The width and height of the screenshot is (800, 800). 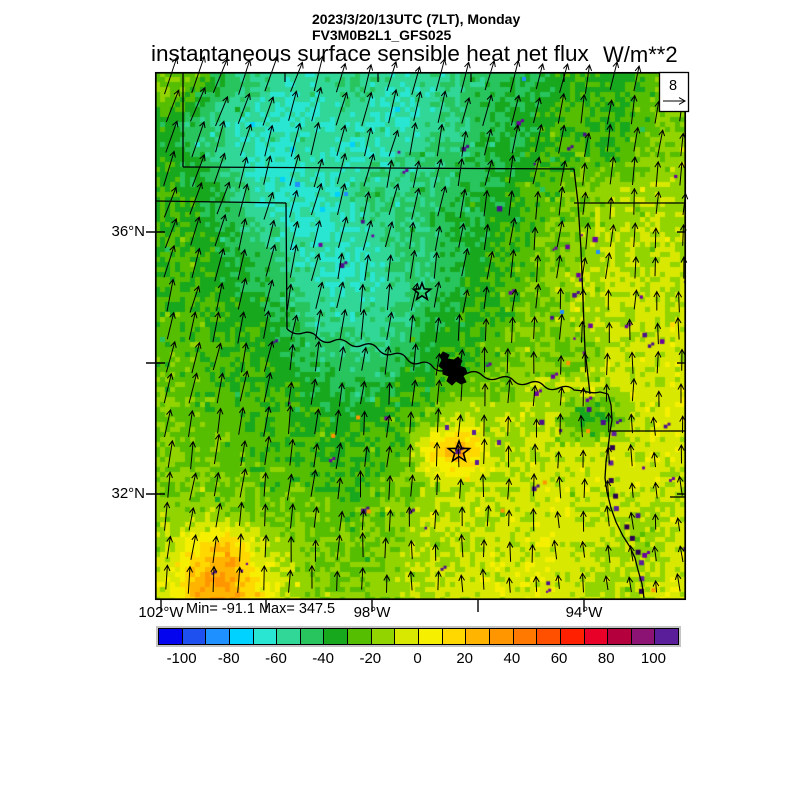 What do you see at coordinates (370, 658) in the screenshot?
I see `colorbar-tick-label: -20` at bounding box center [370, 658].